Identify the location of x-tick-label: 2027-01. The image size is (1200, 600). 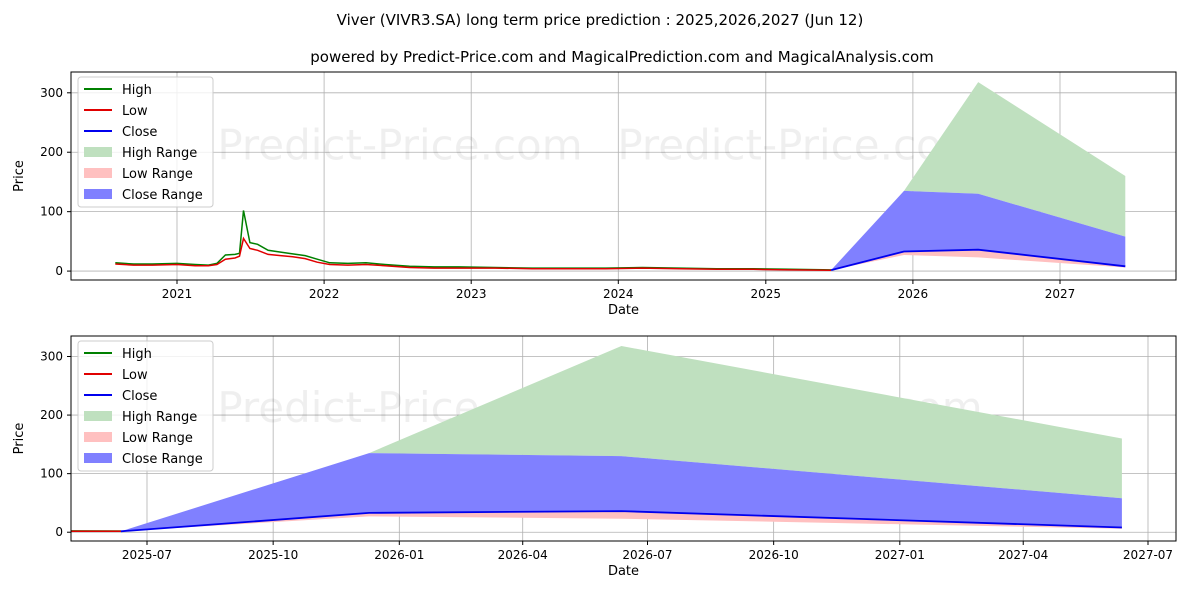
(900, 555).